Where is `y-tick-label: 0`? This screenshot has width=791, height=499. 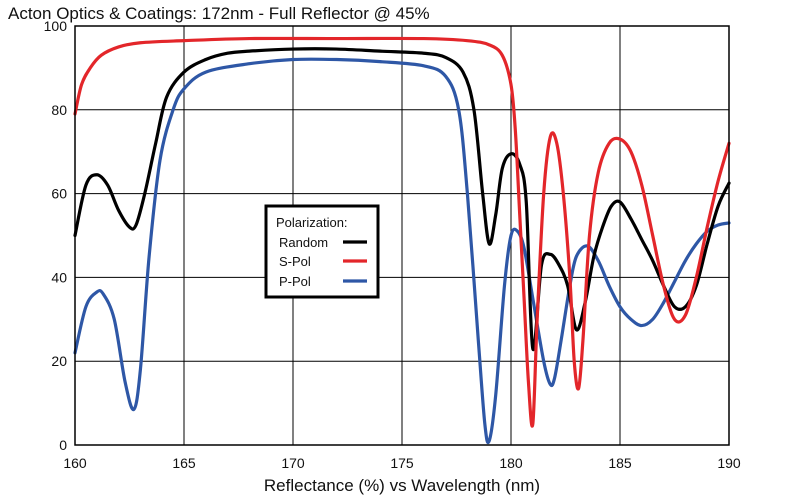 y-tick-label: 0 is located at coordinates (63, 445).